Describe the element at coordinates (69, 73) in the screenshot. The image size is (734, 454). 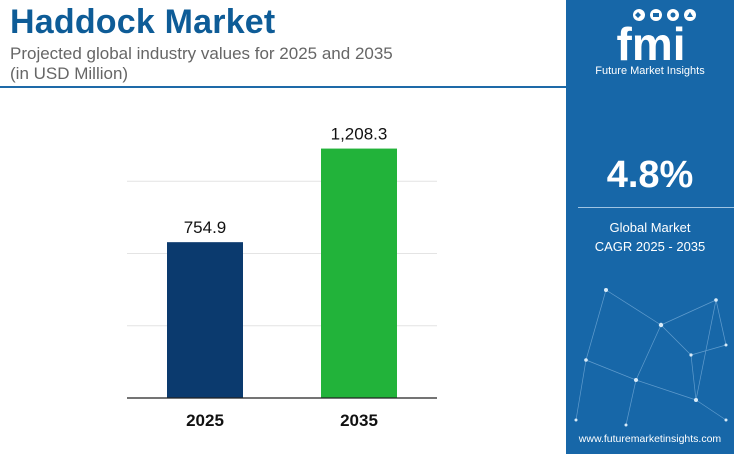
I see `subtitle-line-2: (in USD Million)` at that location.